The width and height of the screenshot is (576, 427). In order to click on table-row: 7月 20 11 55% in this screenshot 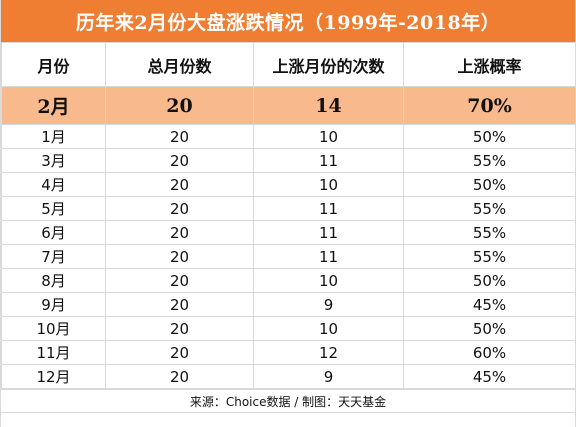, I will do `click(288, 256)`.